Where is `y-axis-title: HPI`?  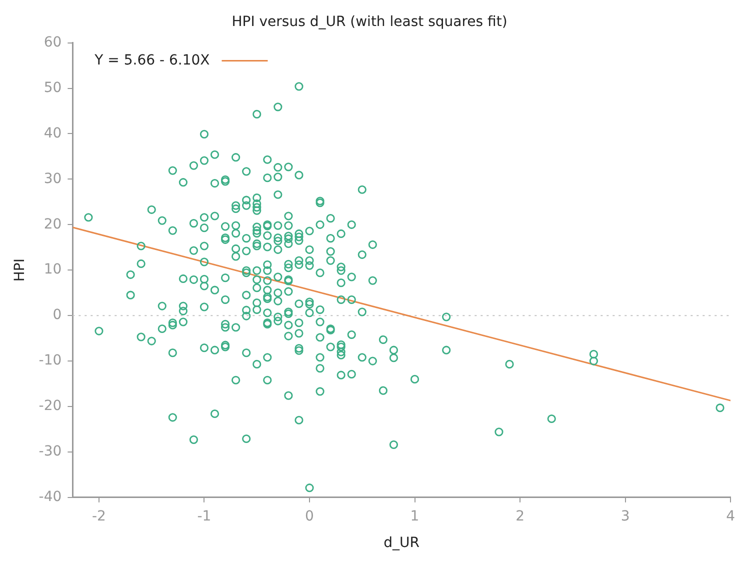
y-axis-title: HPI is located at coordinates (20, 270).